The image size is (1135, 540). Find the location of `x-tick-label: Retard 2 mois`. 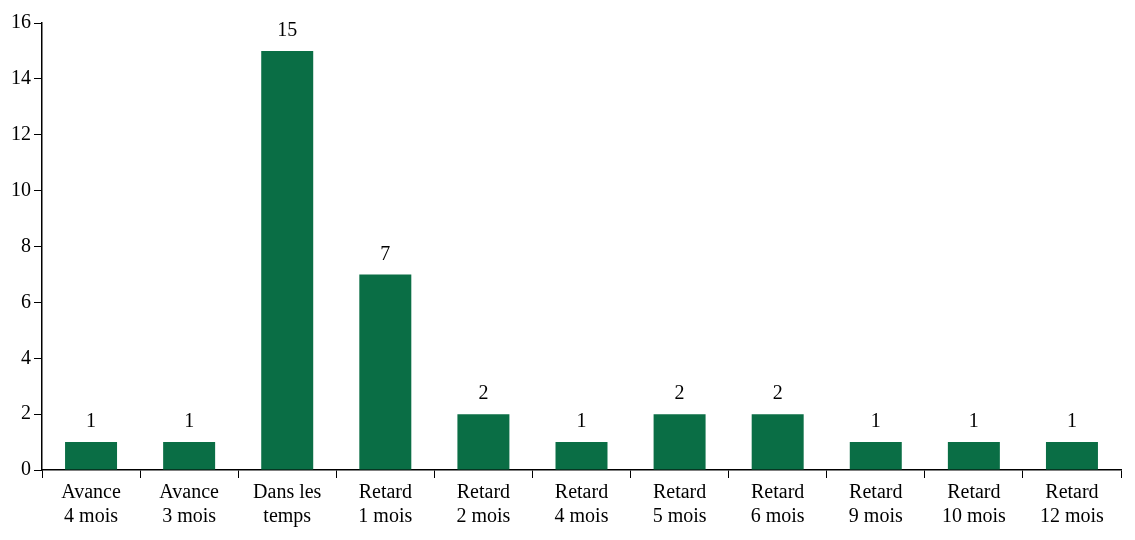

x-tick-label: Retard 2 mois is located at coordinates (483, 503).